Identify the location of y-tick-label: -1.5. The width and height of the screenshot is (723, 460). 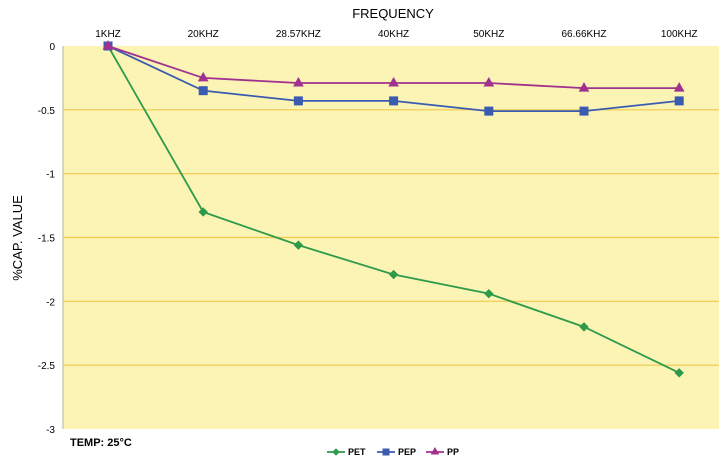
(47, 239).